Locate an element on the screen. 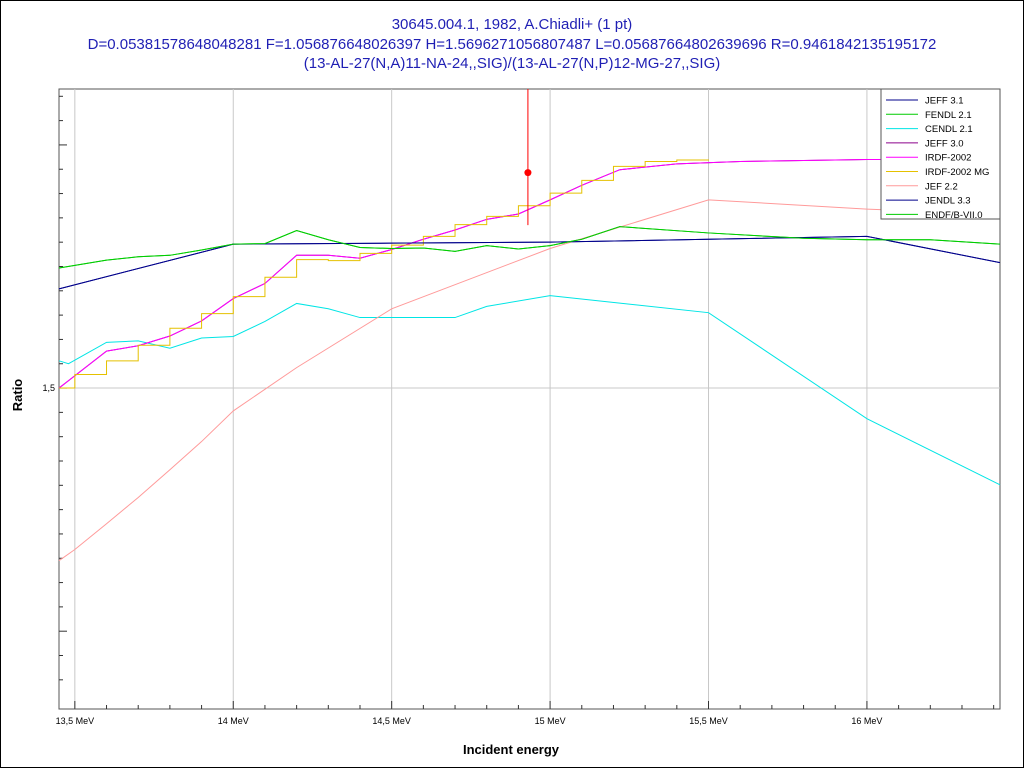 The image size is (1024, 768). legend-label-5: IRDF-2002 MG is located at coordinates (957, 172).